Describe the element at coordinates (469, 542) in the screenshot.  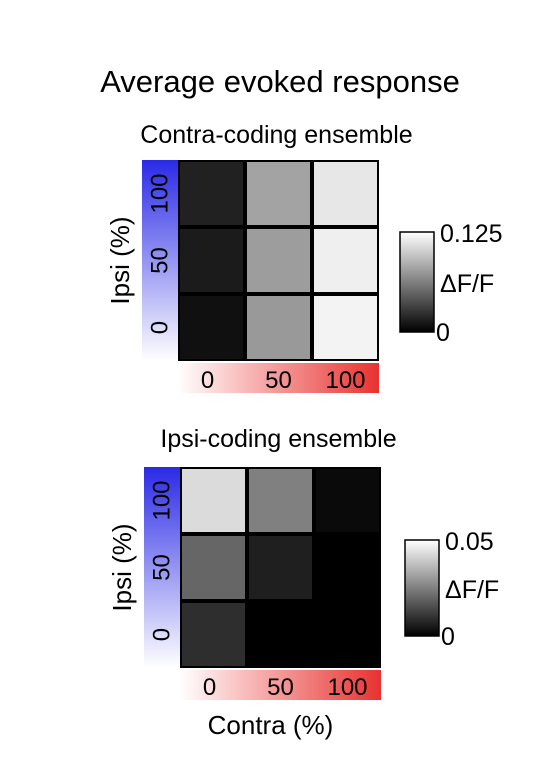
I see `colorbar-max-label: 0.05` at that location.